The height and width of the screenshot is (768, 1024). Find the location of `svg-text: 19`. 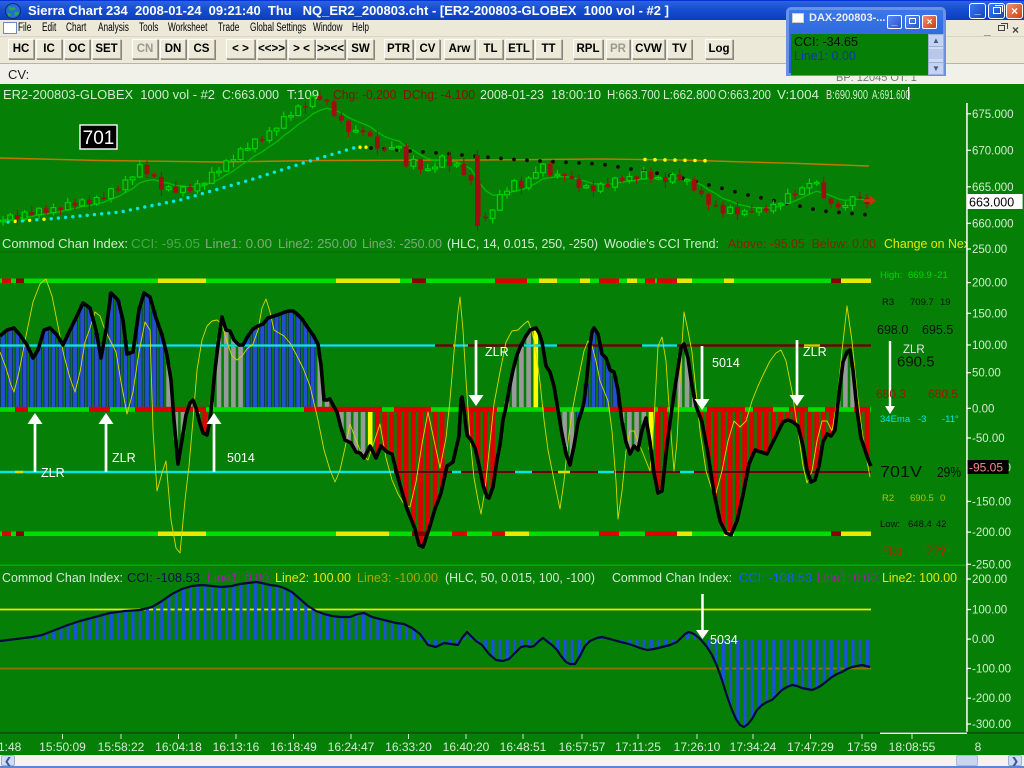

svg-text: 19 is located at coordinates (945, 302).